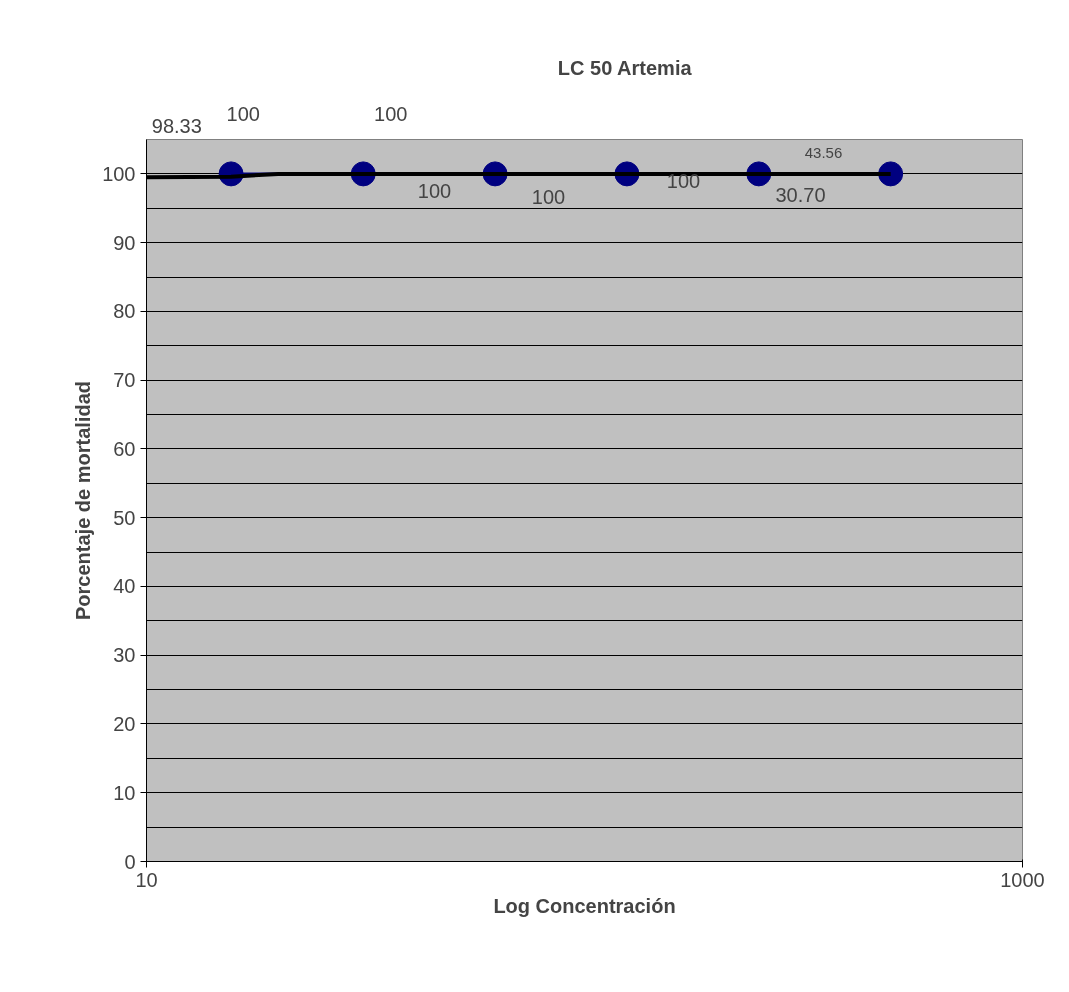  Describe the element at coordinates (124, 448) in the screenshot. I see `y-tick-label: 60` at that location.